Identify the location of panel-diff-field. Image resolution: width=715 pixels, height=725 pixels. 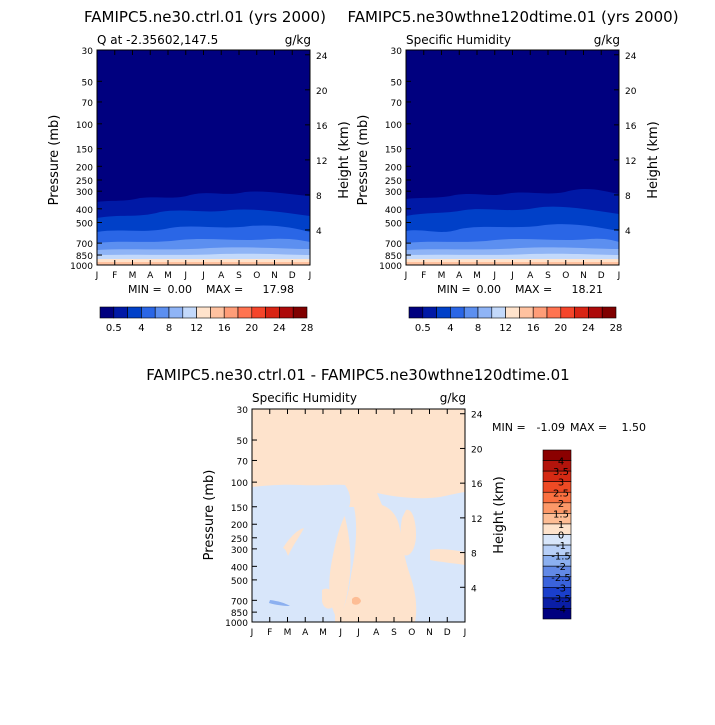
(358, 515).